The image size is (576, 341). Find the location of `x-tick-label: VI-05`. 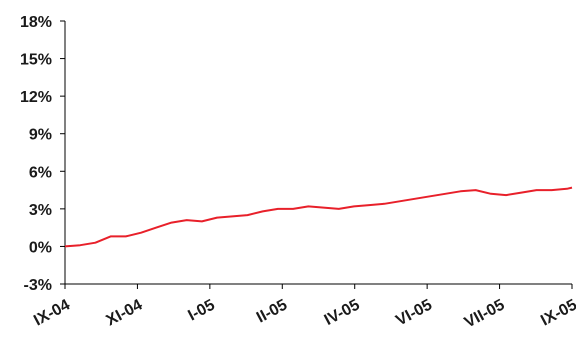

x-tick-label: VI-05 is located at coordinates (414, 312).